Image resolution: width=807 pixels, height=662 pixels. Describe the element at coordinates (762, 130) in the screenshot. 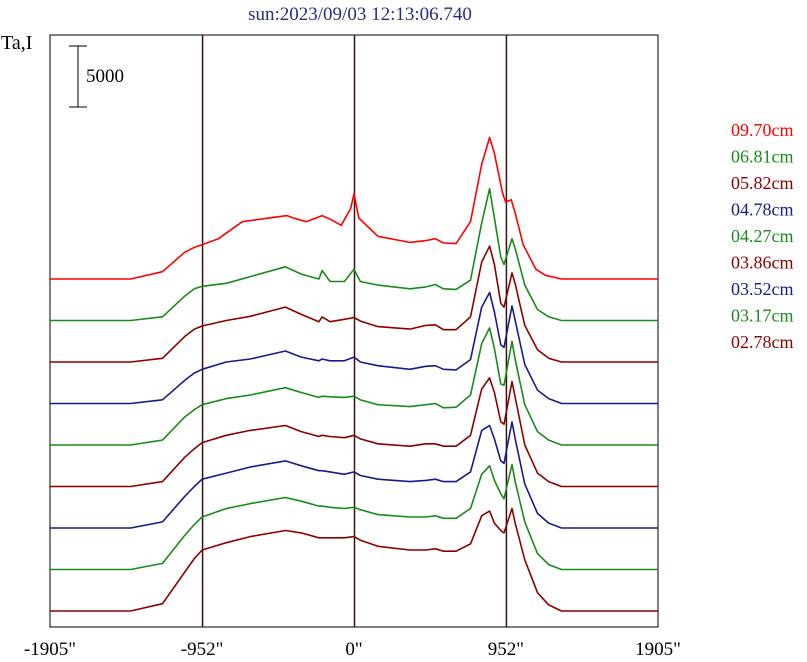

I see `legend-entry: 09.70cm` at that location.